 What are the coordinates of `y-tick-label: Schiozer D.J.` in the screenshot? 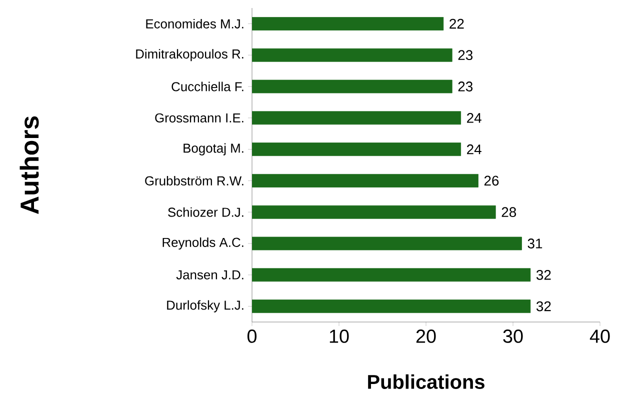 It's located at (206, 212).